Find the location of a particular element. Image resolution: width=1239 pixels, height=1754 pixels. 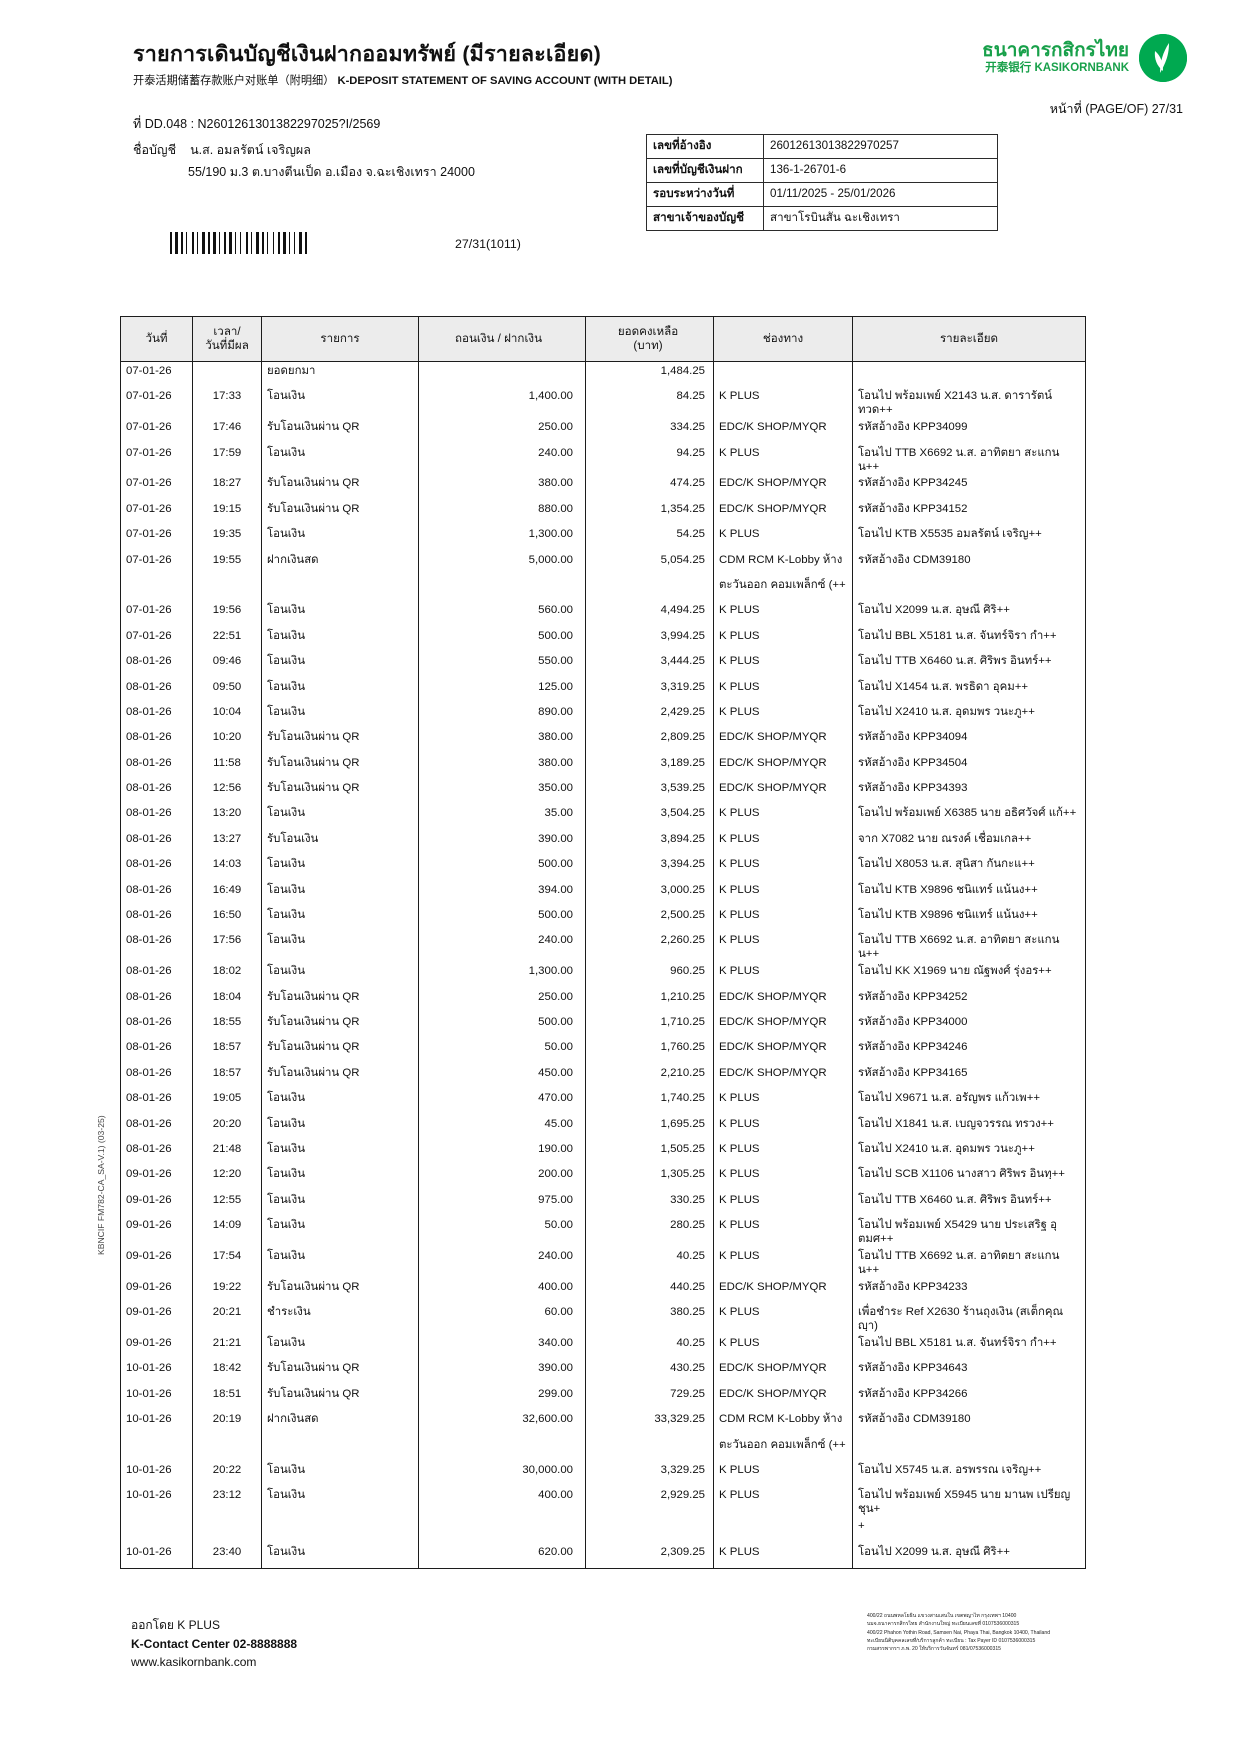

footer-website: www.kasikornbank.com is located at coordinates (194, 1662).